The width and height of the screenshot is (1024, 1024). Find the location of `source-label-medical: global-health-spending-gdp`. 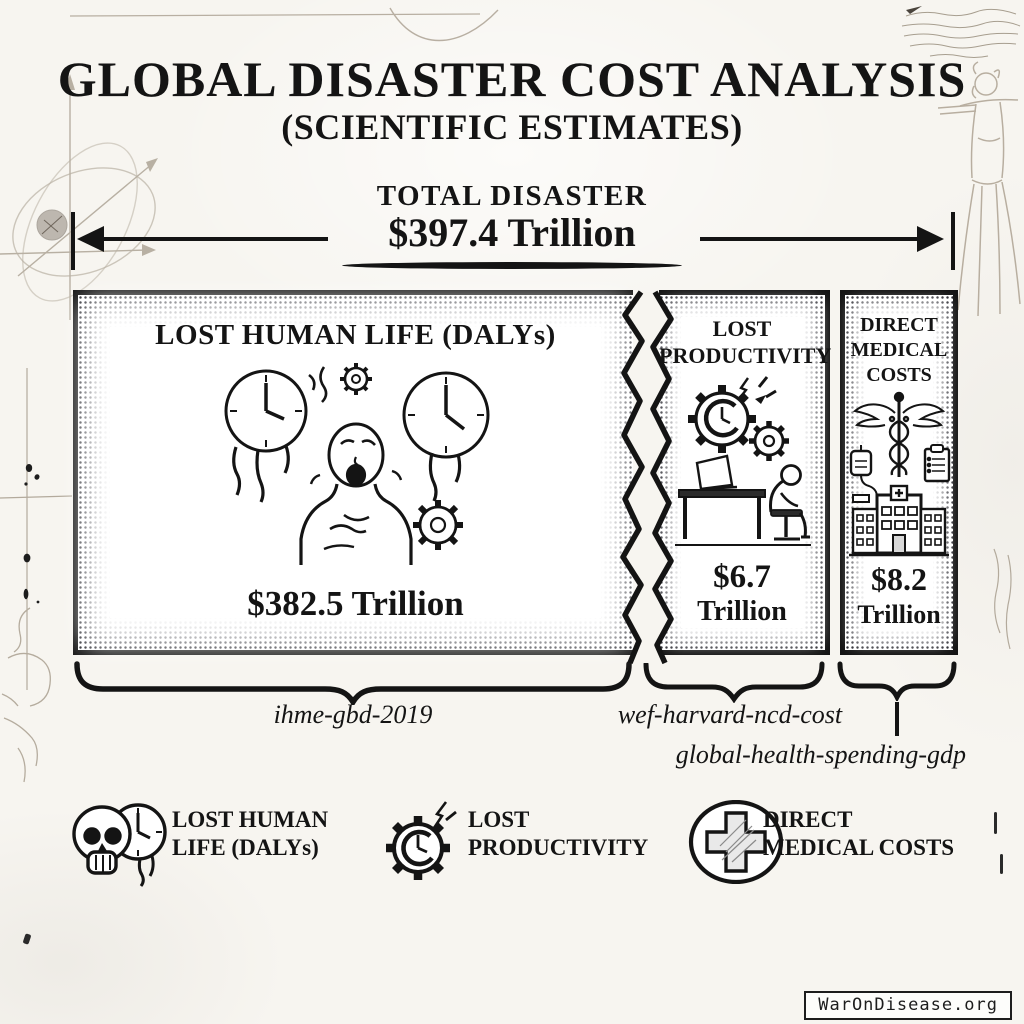

source-label-medical: global-health-spending-gdp is located at coordinates (820, 754).